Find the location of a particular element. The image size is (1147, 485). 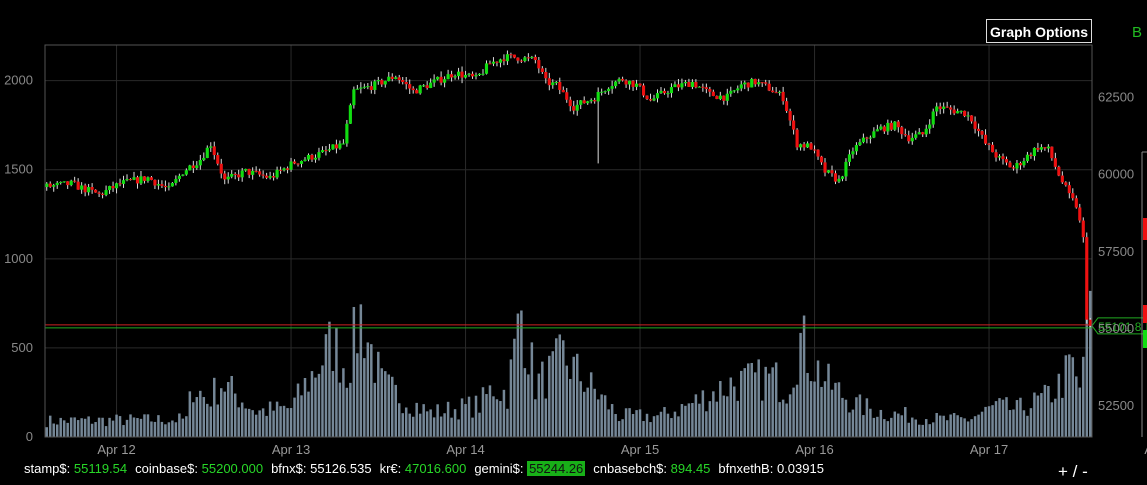

zoom-out-button: - is located at coordinates (1085, 471).